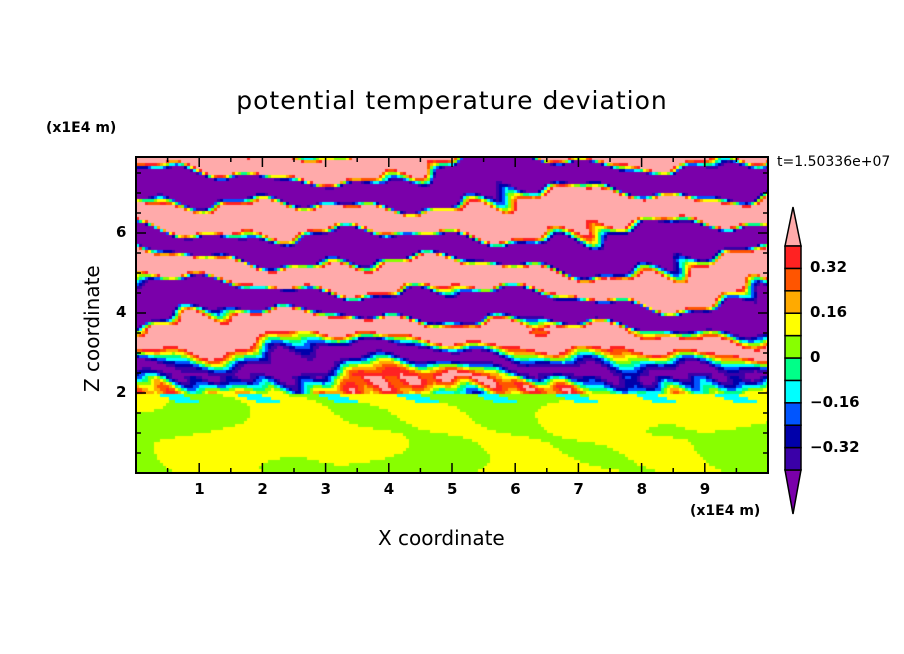  Describe the element at coordinates (705, 489) in the screenshot. I see `x-tick-label: 9` at that location.